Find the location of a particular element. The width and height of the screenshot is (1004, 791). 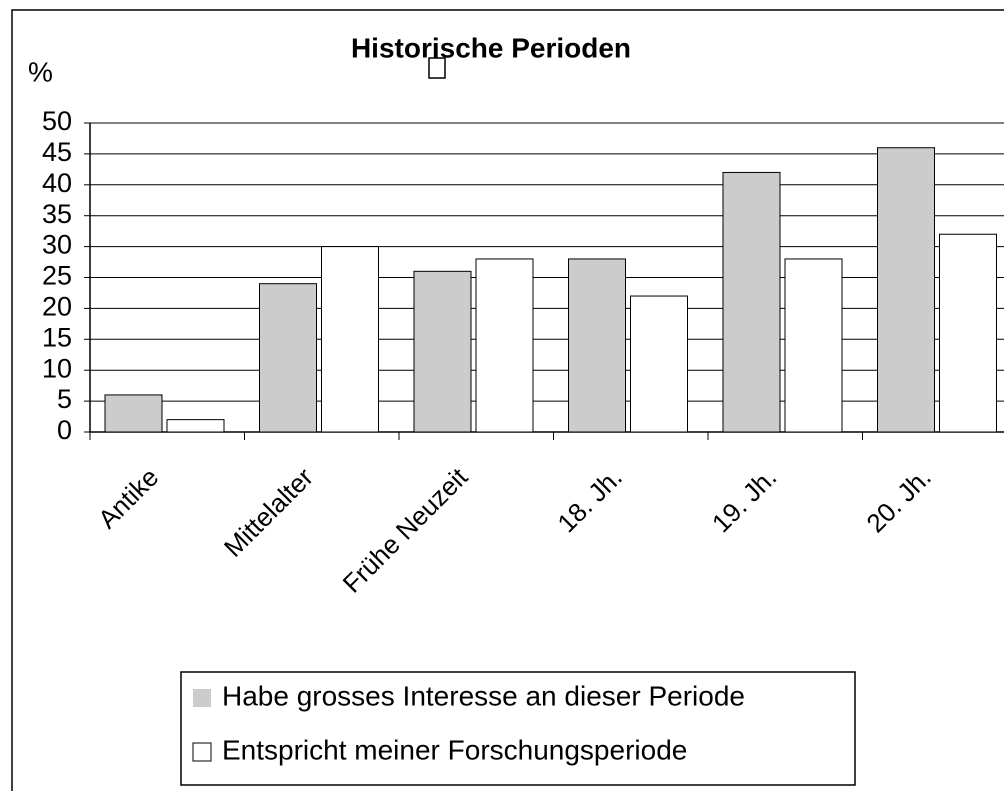

y-tick-label: 35 is located at coordinates (57, 214).